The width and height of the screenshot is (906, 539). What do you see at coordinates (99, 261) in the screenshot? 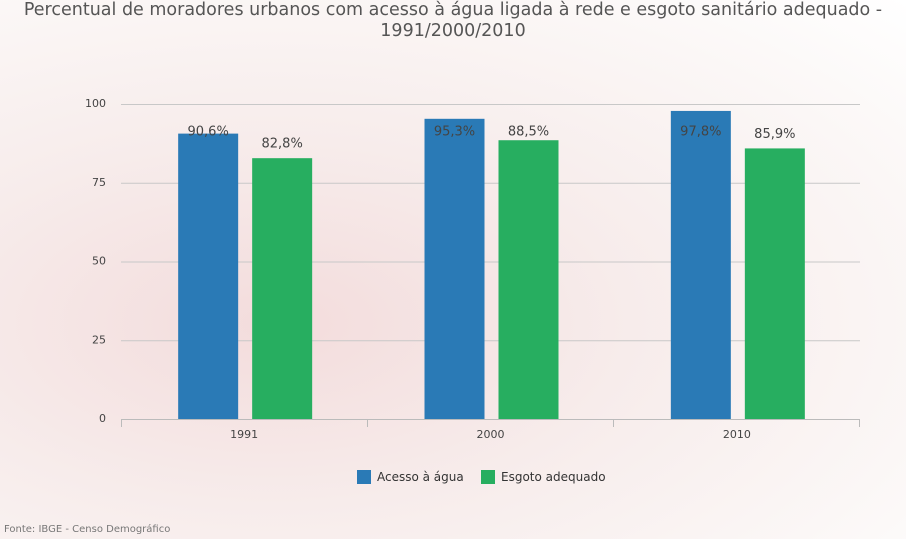
I see `y-tick-label: 50` at bounding box center [99, 261].